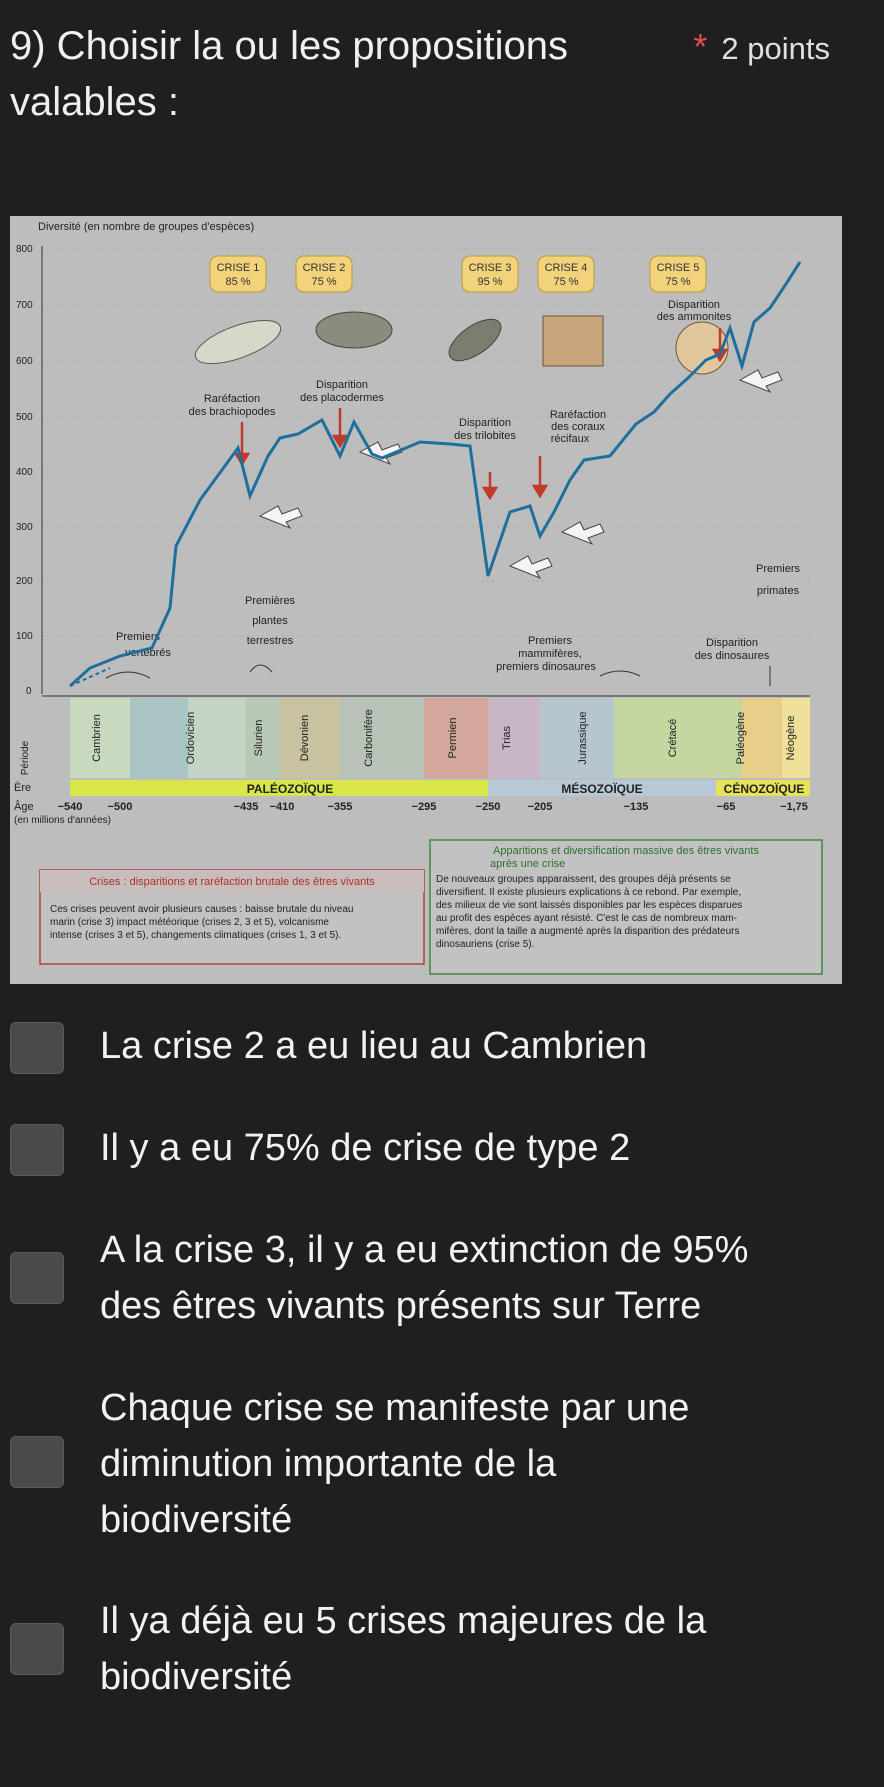 This screenshot has height=1787, width=884. I want to click on annotation-mammiferes-3: premiers dinosaures, so click(546, 667).